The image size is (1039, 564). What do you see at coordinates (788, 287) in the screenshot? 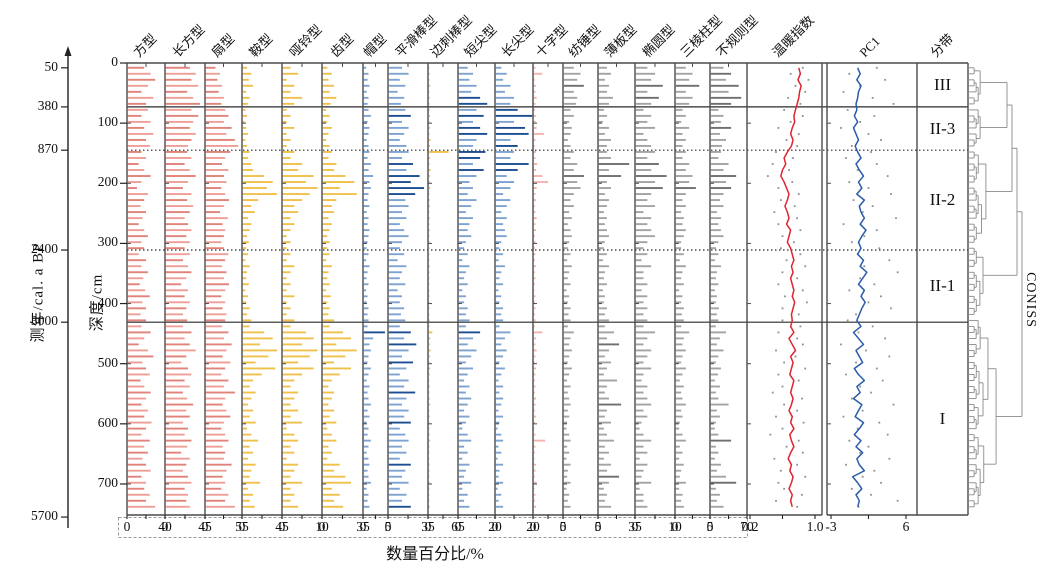
I see `curve-warm_index` at bounding box center [788, 287].